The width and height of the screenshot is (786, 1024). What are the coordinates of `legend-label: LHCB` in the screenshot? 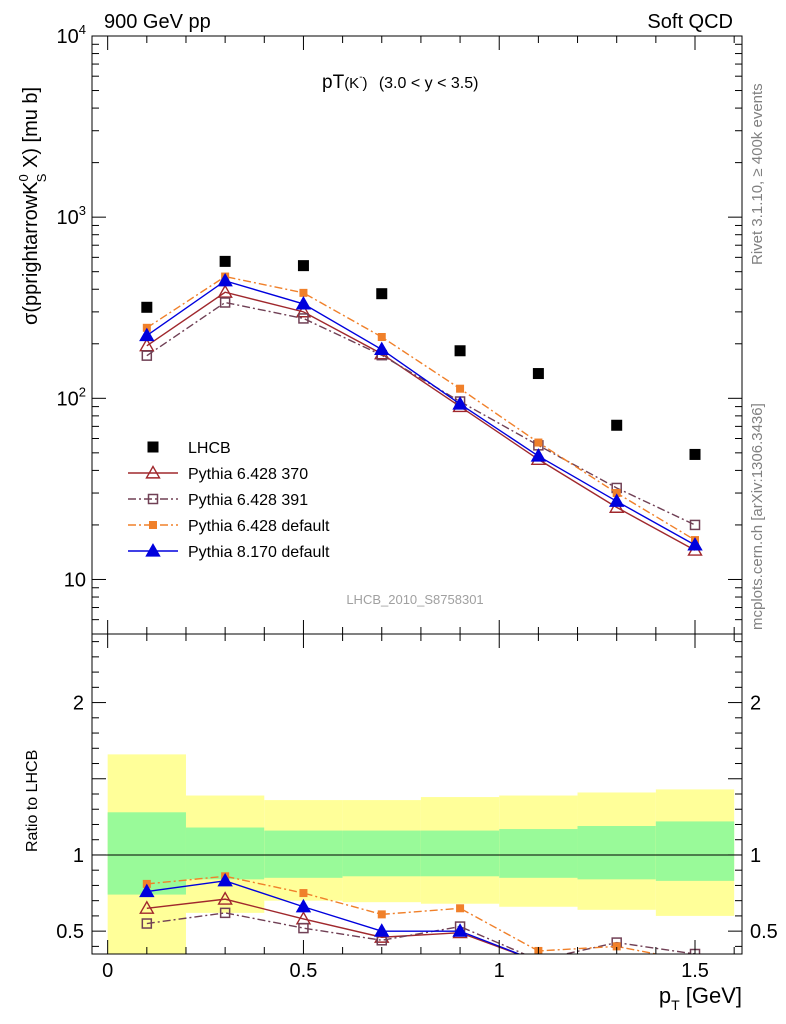 It's located at (209, 448).